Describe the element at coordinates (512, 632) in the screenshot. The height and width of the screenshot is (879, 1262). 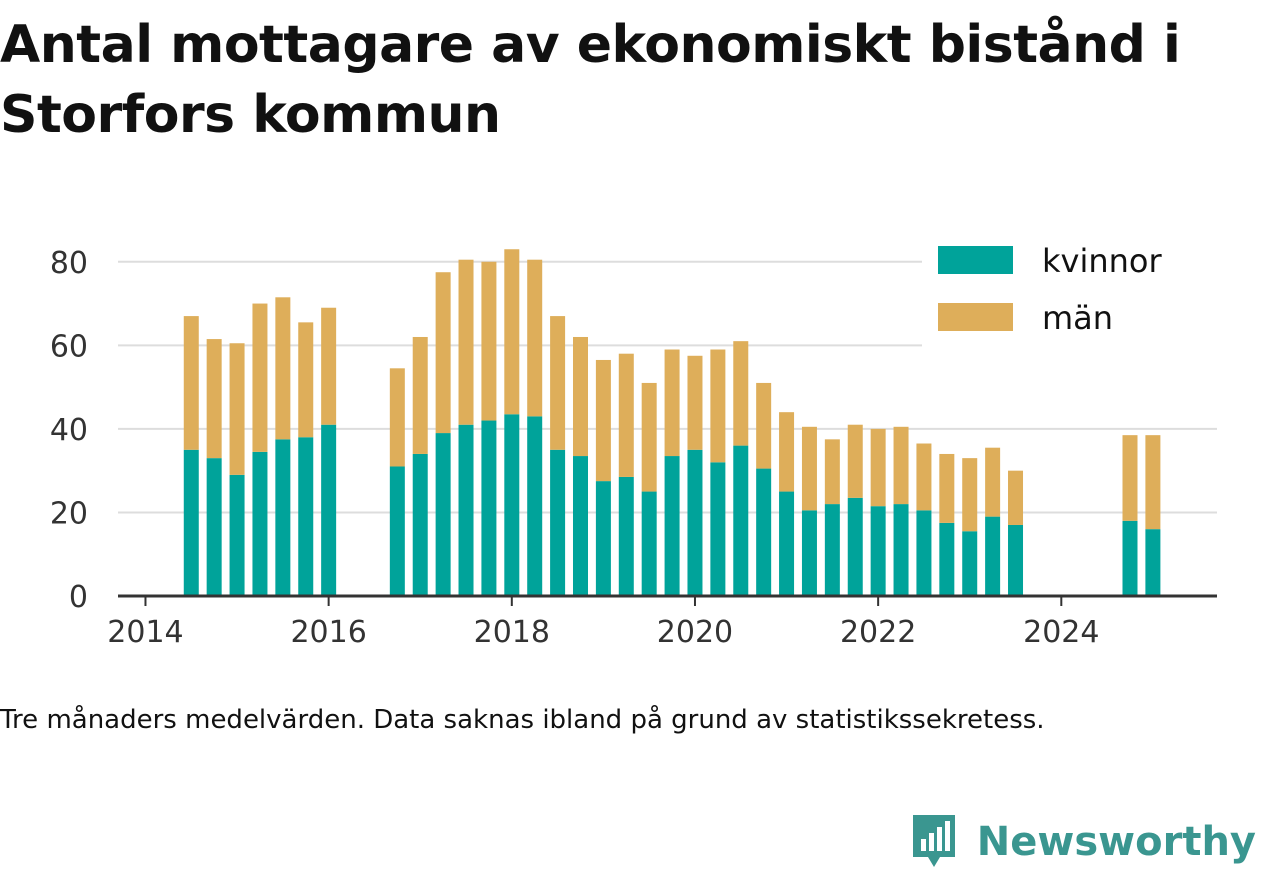
I see `x-tick-label: 2018` at that location.